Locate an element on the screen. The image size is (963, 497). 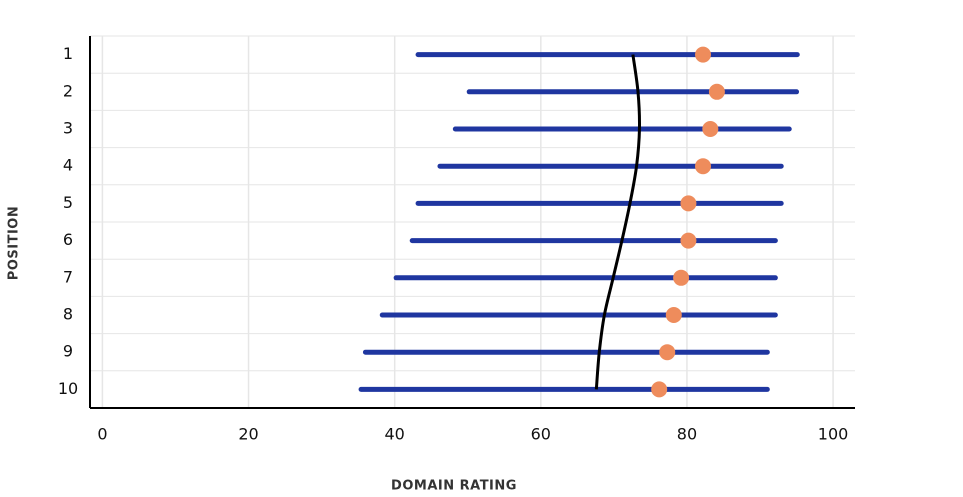
y-tick-label: 9 is located at coordinates (68, 351).